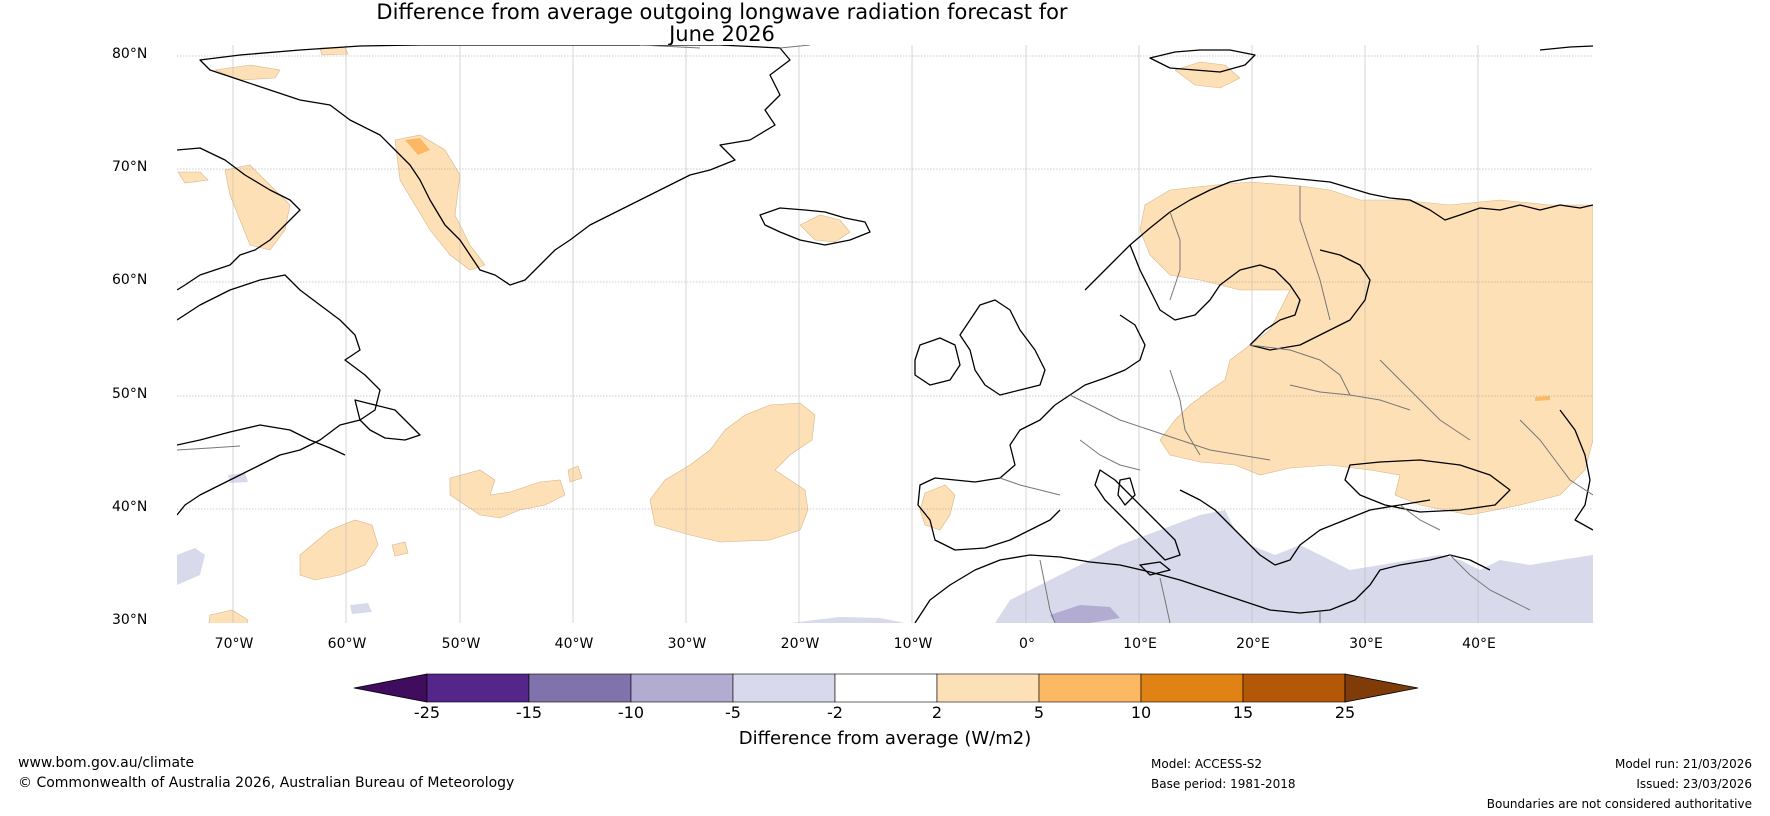 The width and height of the screenshot is (1770, 816). What do you see at coordinates (1556, 457) in the screenshot?
I see `border-kazakhstan` at bounding box center [1556, 457].